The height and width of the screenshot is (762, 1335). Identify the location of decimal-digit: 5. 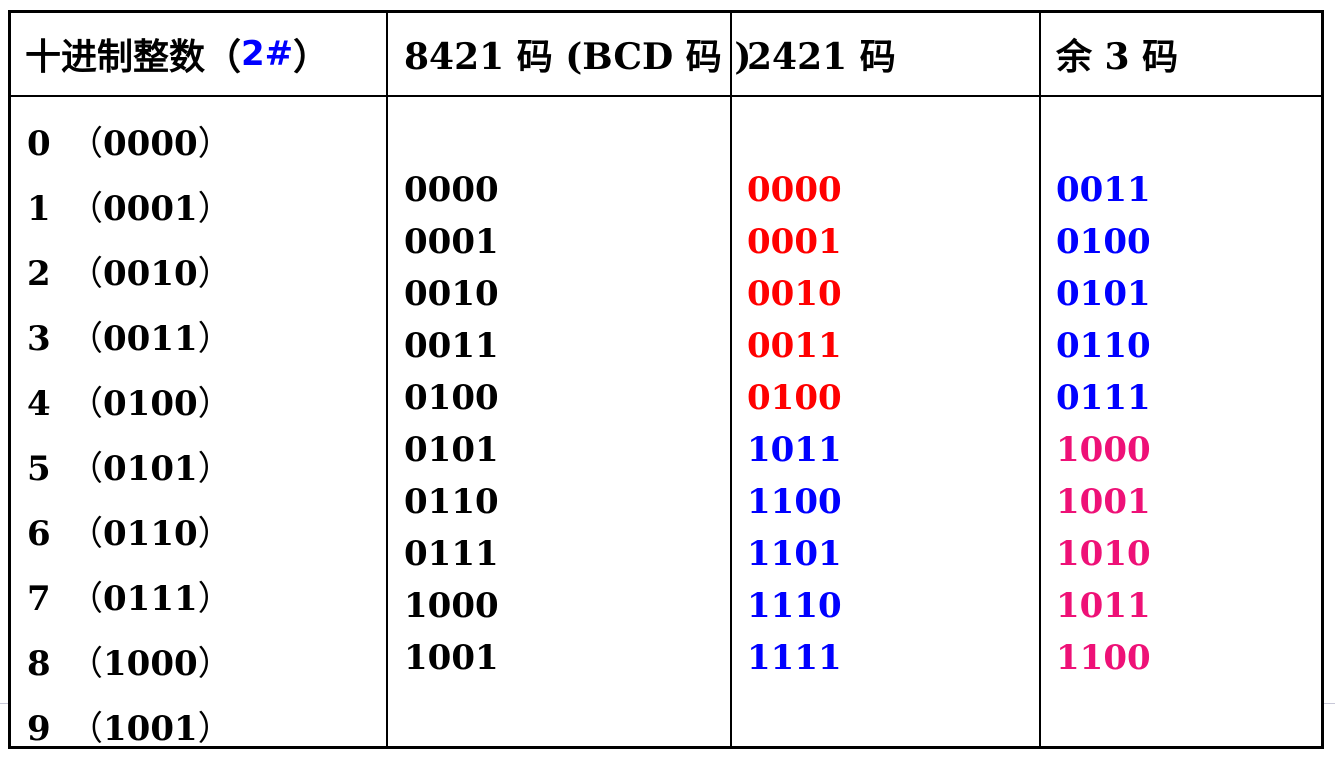
(39, 469).